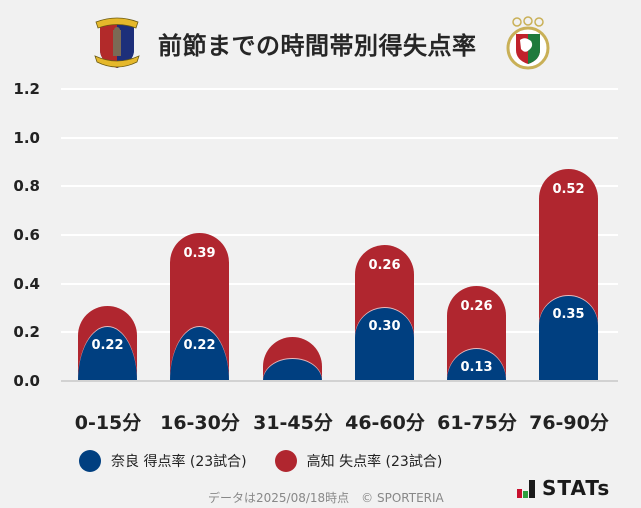  What do you see at coordinates (569, 423) in the screenshot?
I see `x-tick-label: 76-90分` at bounding box center [569, 423].